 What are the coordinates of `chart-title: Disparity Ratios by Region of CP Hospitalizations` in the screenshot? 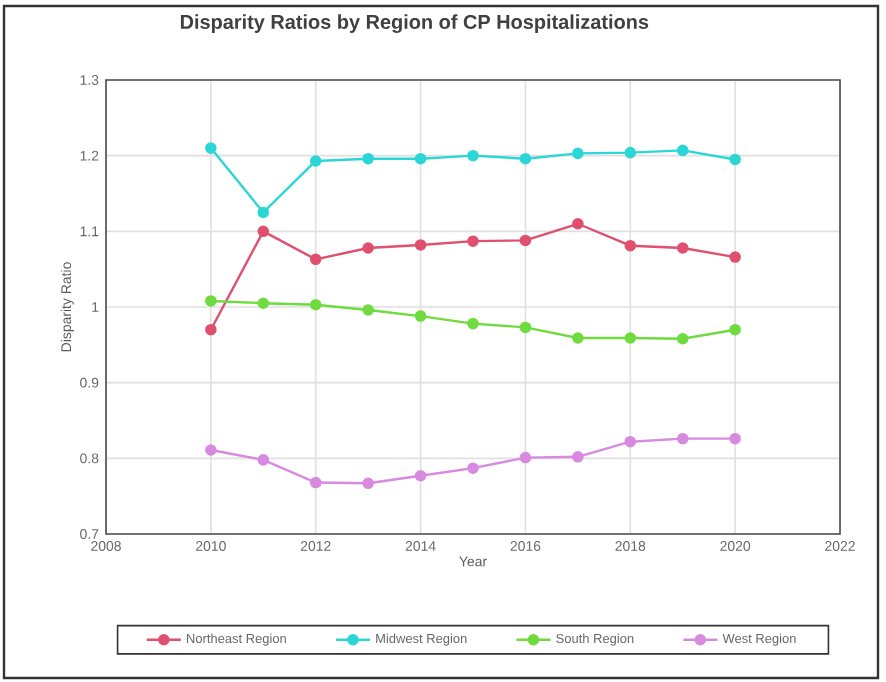 It's located at (414, 23).